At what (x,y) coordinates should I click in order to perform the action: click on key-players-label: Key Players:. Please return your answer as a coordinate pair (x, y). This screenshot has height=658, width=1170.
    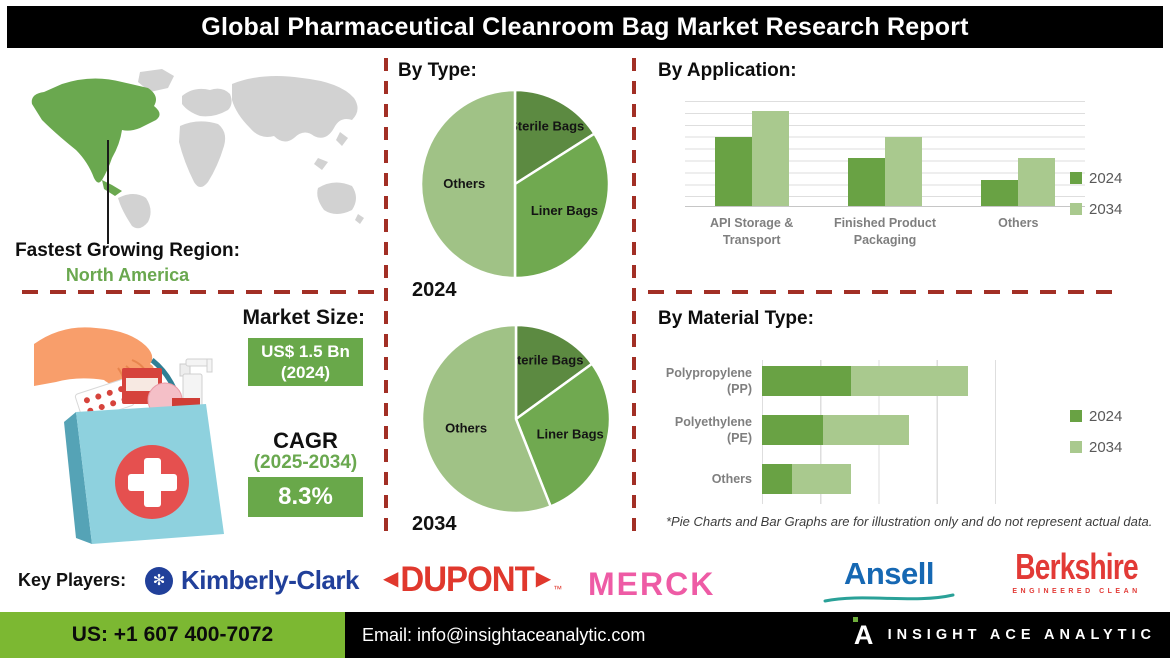
    Looking at the image, I should click on (72, 580).